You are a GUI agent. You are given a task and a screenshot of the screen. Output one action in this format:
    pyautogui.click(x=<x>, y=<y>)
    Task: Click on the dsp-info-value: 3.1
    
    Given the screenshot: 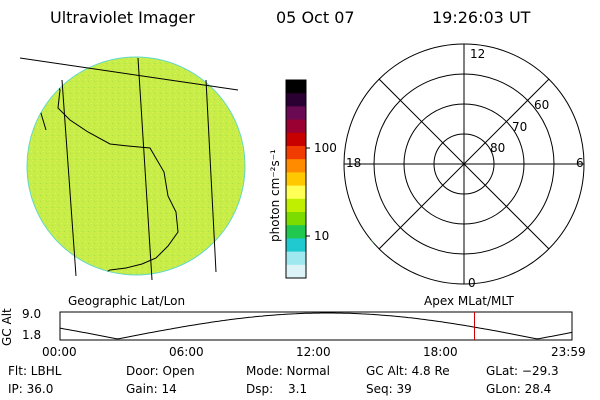 What is the action you would take?
    pyautogui.click(x=298, y=389)
    